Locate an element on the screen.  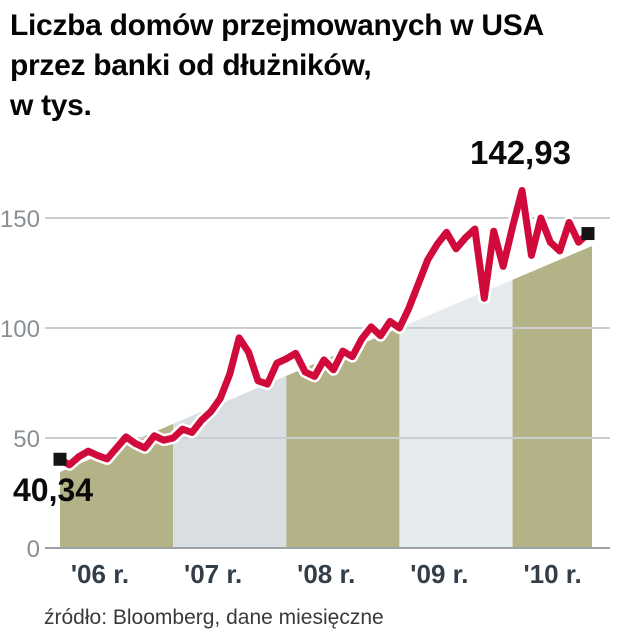
start-value-label: 40,34 is located at coordinates (53, 490).